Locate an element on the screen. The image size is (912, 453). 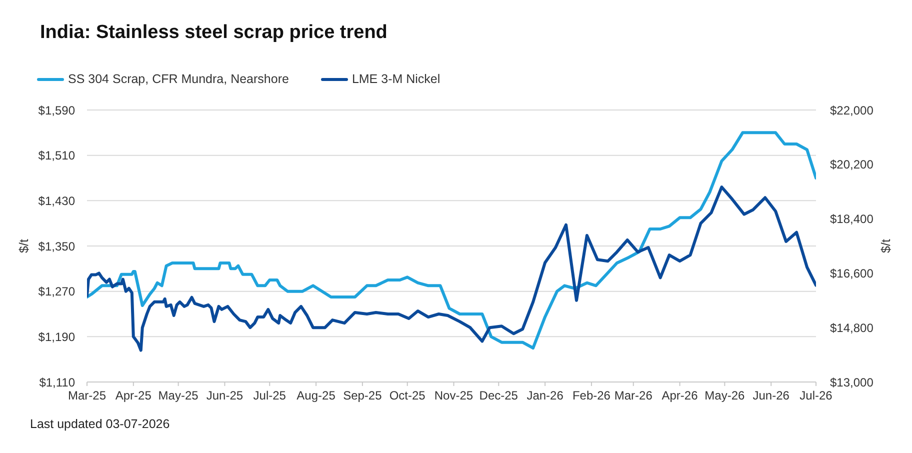
x-tick-label: Jun-26 is located at coordinates (771, 395).